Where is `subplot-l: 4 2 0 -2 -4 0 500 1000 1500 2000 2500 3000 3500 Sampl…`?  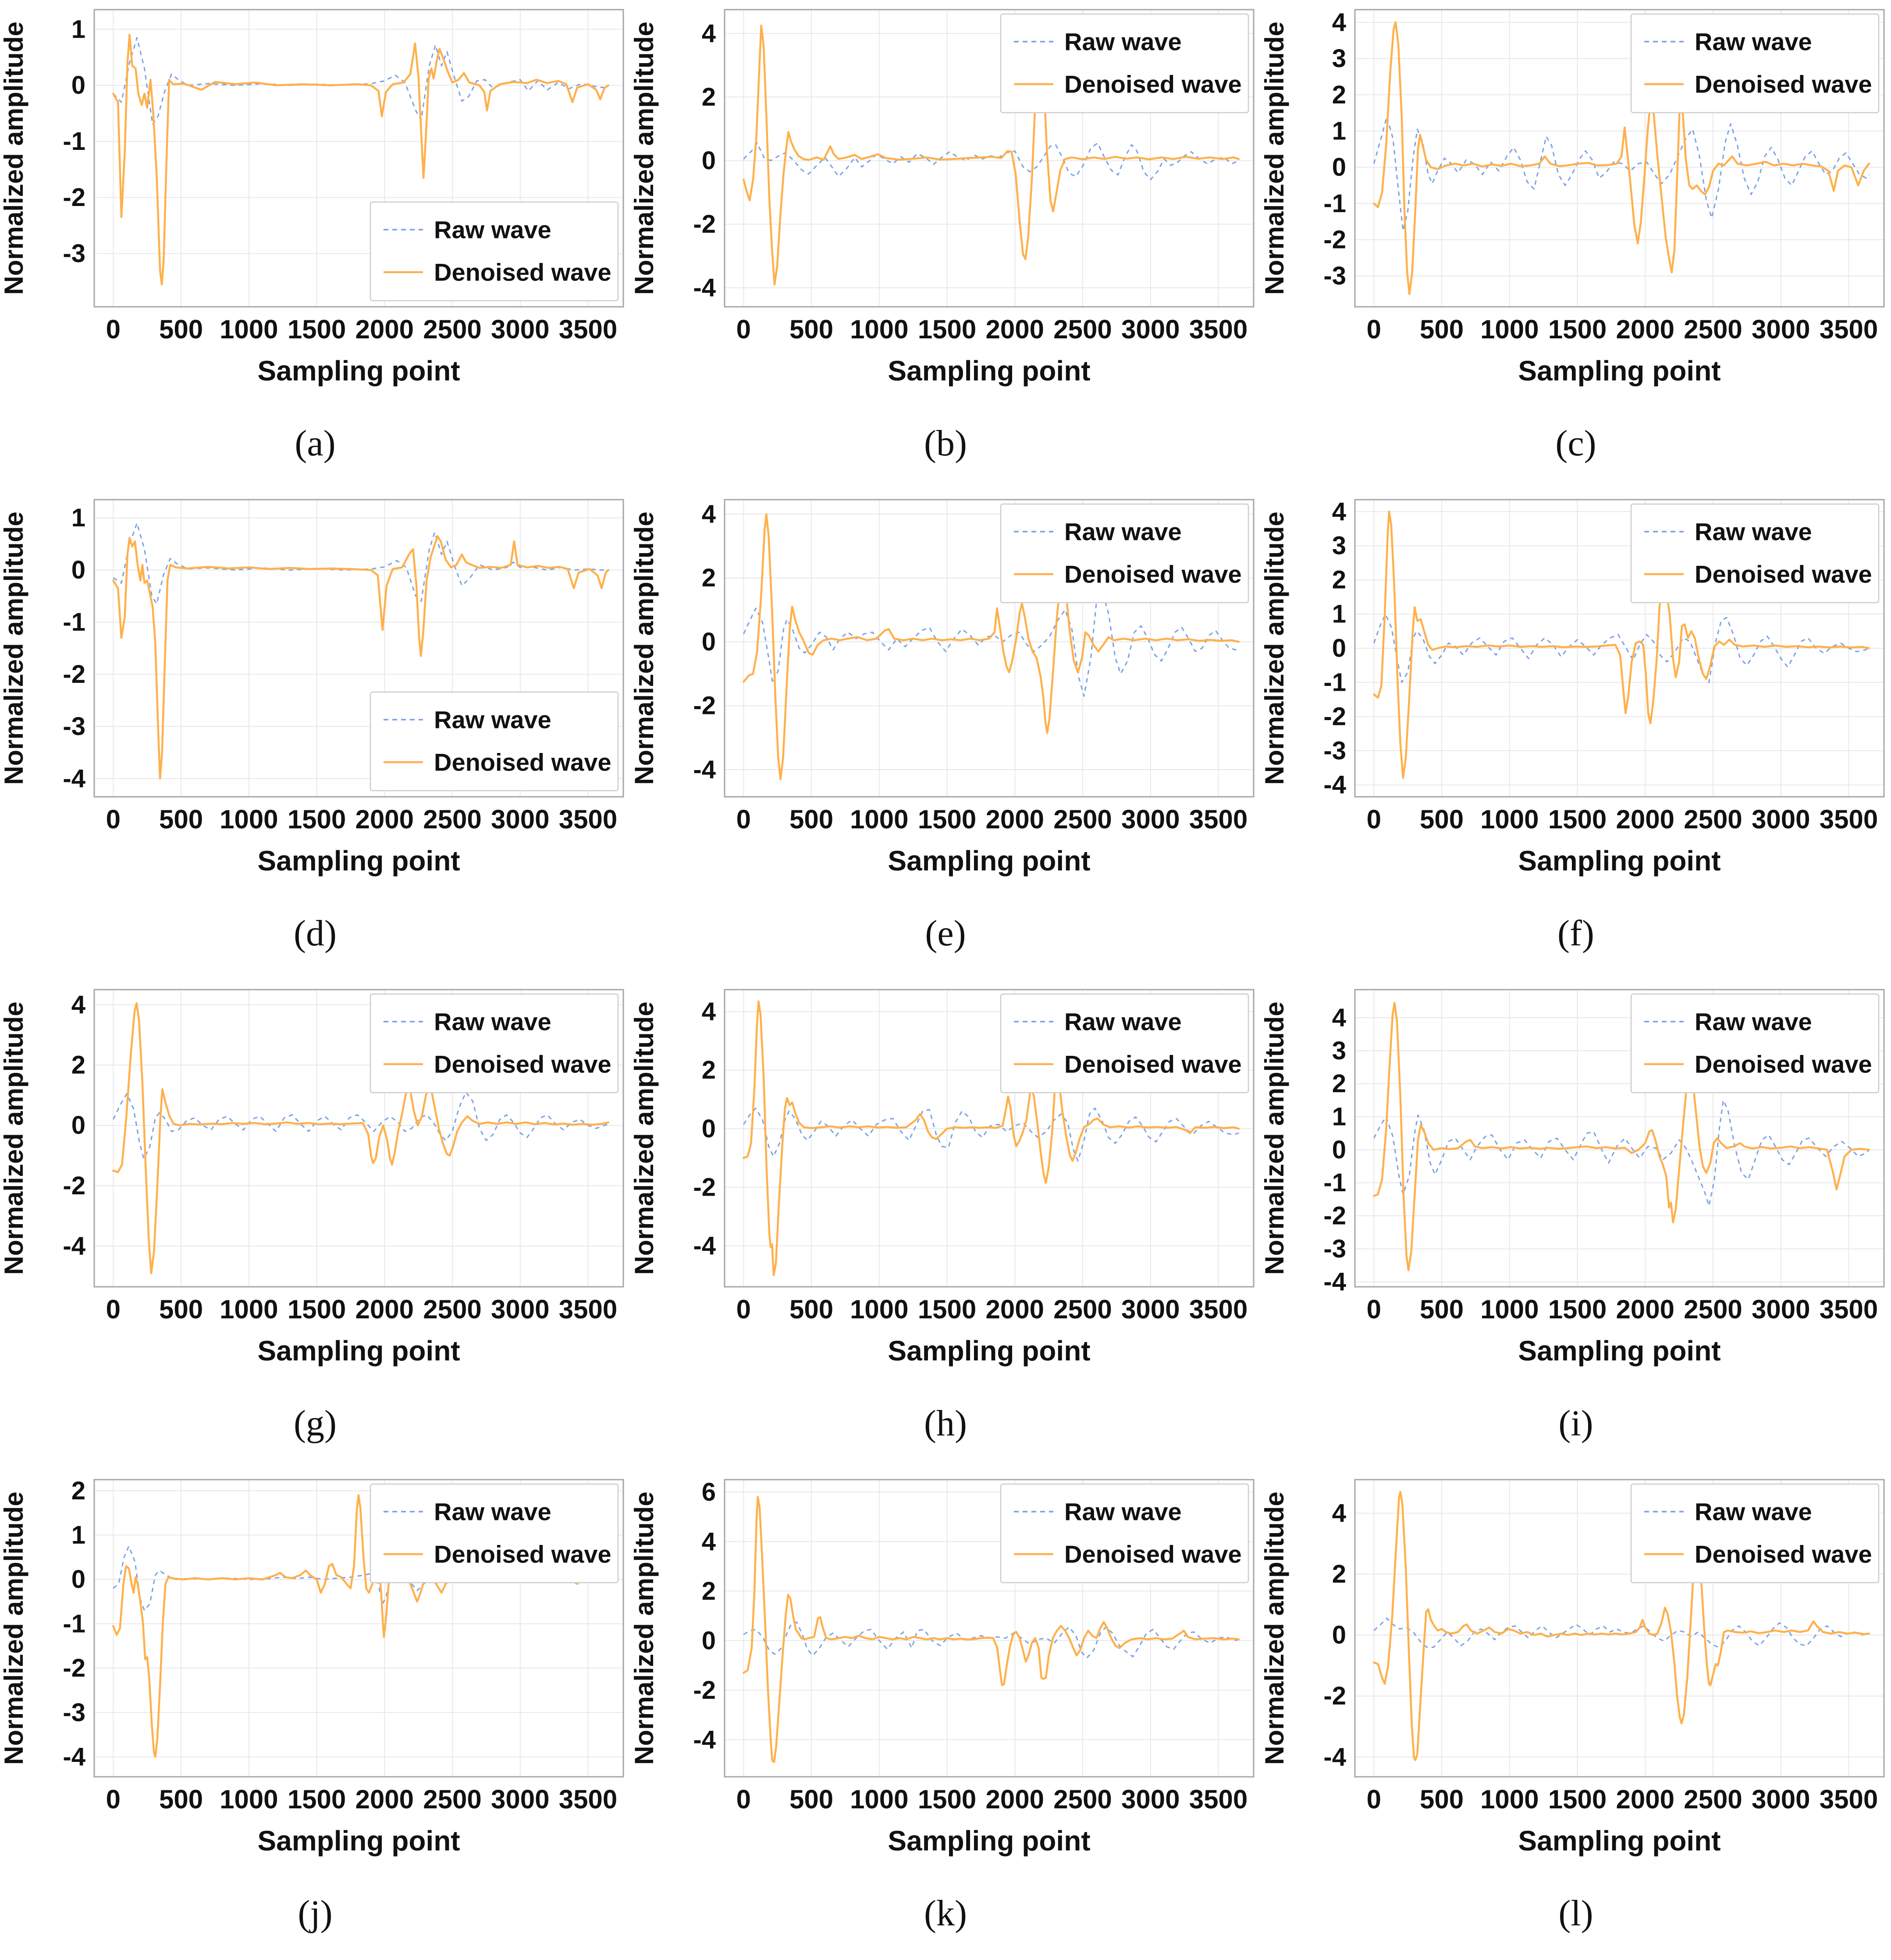
subplot-l: 4 2 0 -2 -4 0 500 1000 1500 2000 2500 3000 3500 Sampl… is located at coordinates (1576, 1715).